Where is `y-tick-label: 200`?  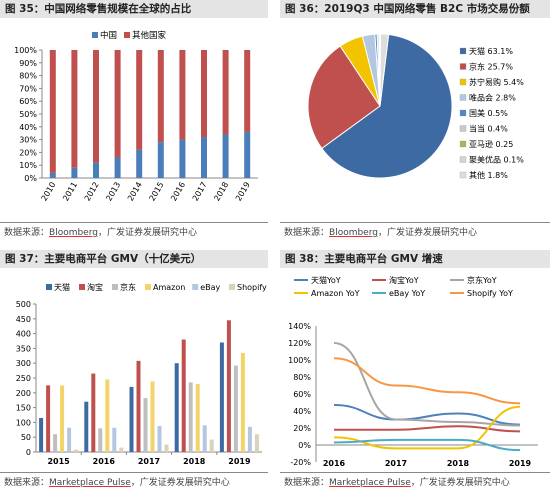
y-tick-label: 200 is located at coordinates (23, 393).